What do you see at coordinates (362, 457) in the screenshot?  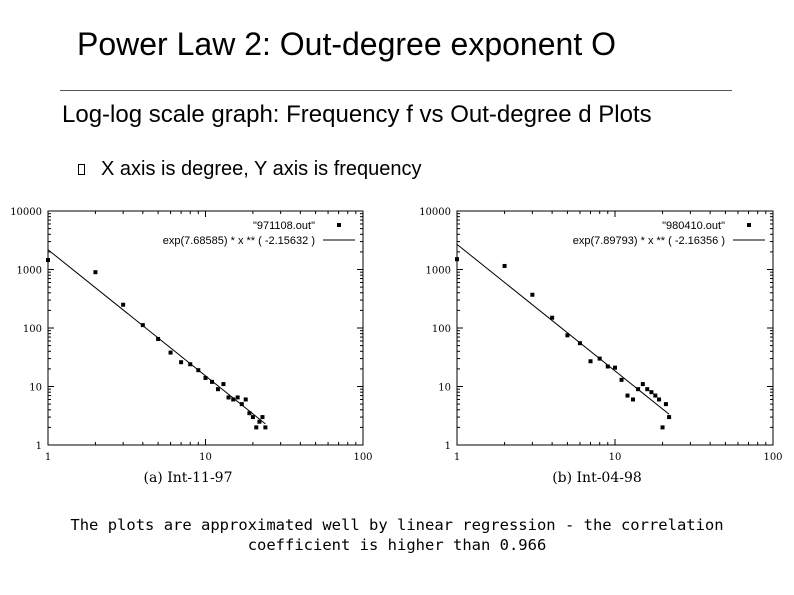 I see `chart-a-x-tick-label: 100` at bounding box center [362, 457].